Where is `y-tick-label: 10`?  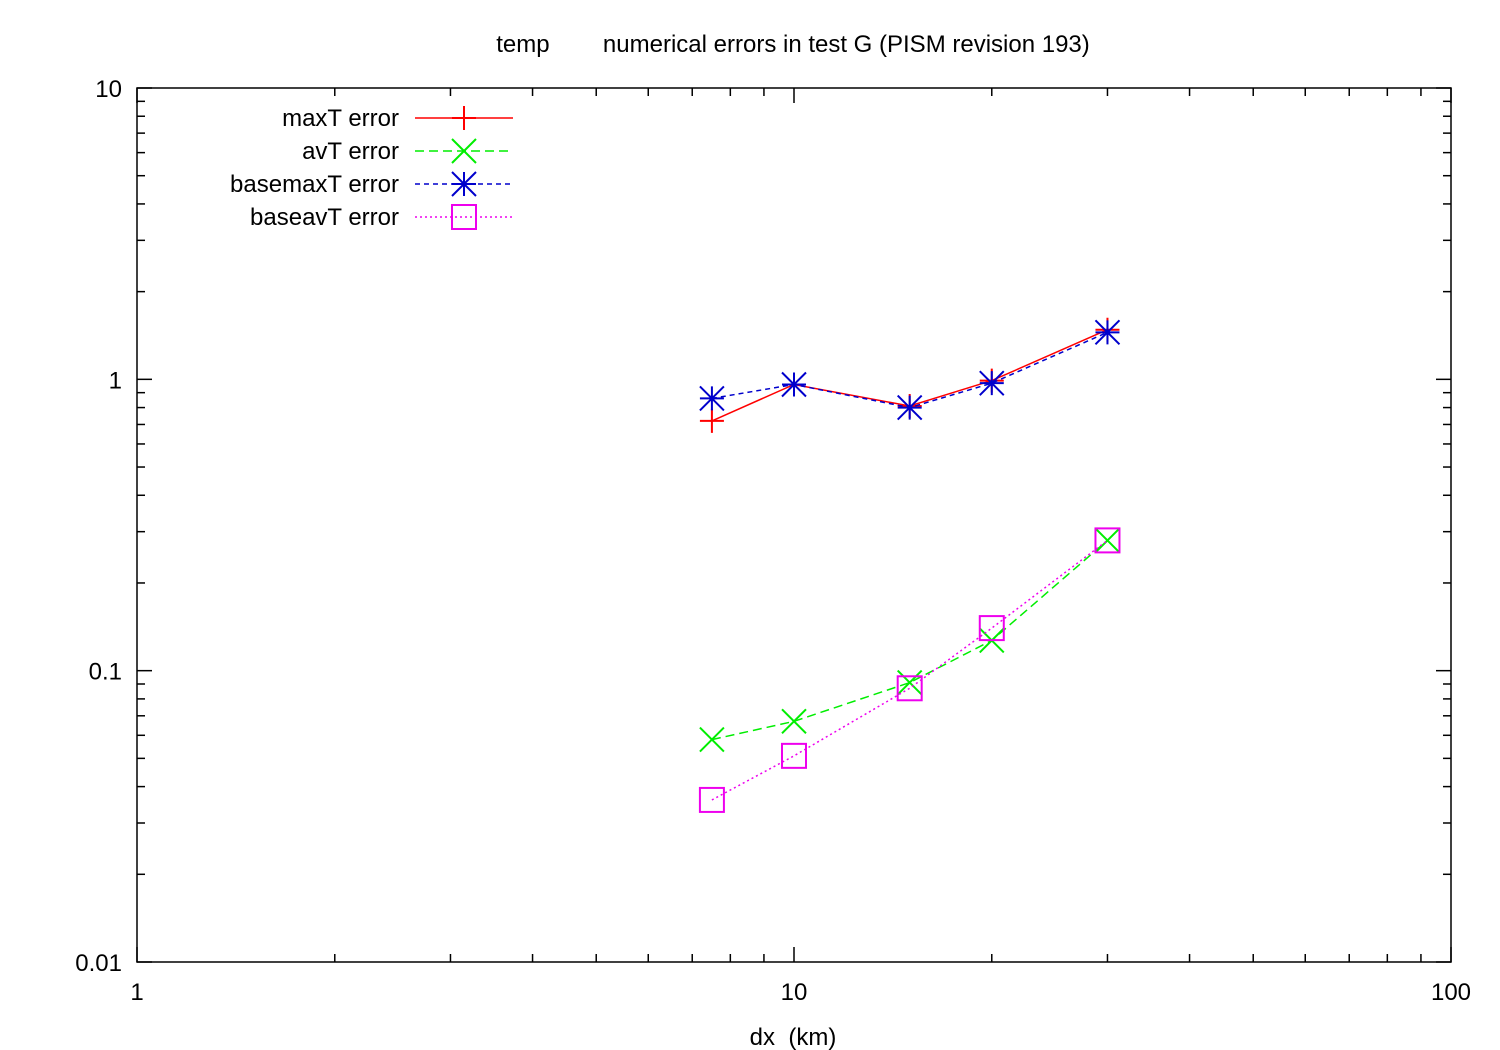
y-tick-label: 10 is located at coordinates (108, 89).